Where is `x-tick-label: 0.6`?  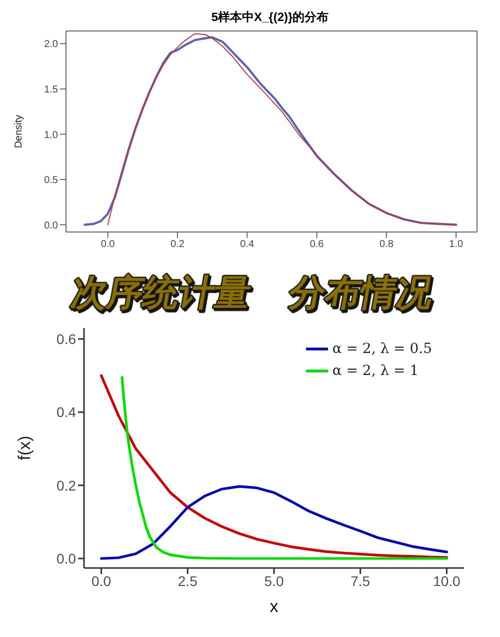 x-tick-label: 0.6 is located at coordinates (317, 244).